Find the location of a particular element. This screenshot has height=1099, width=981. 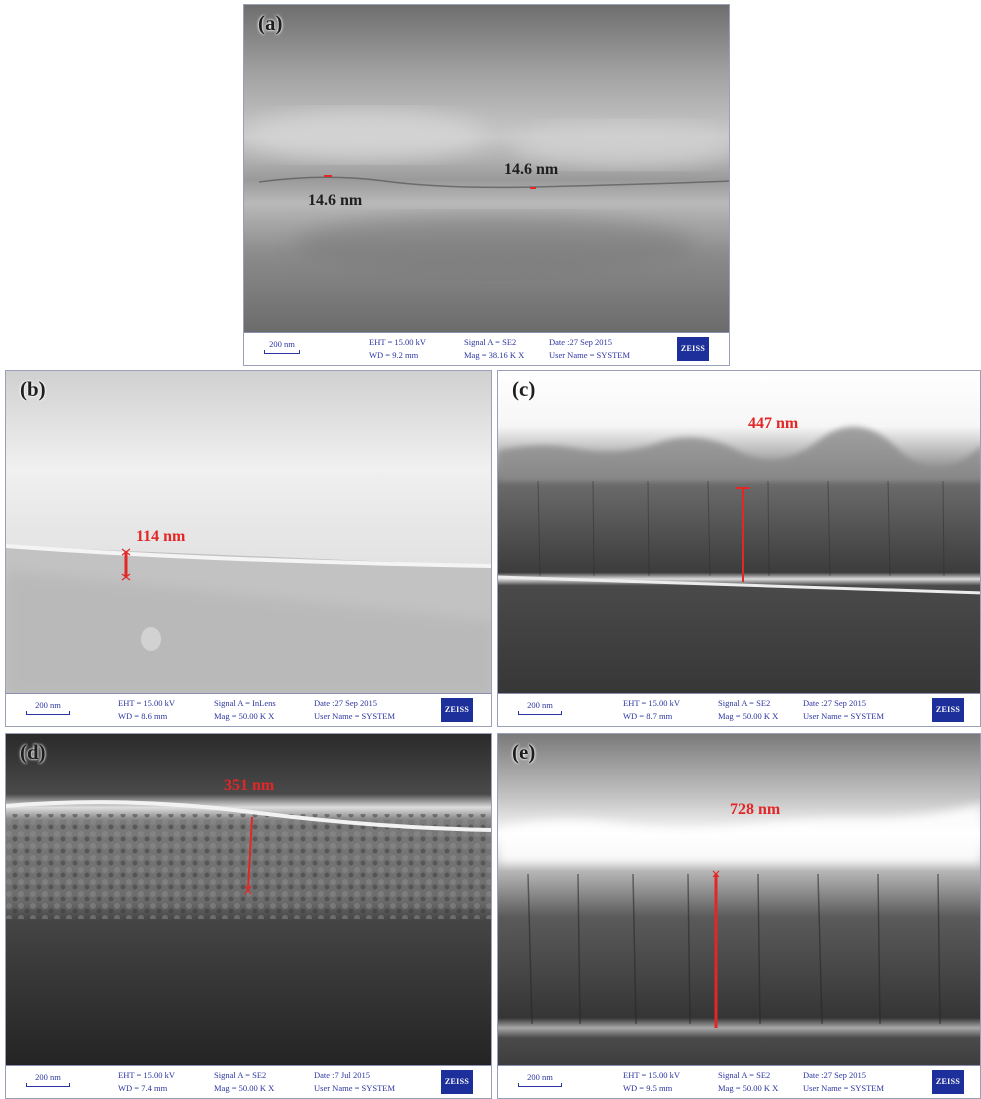

scale-bar-e: 200 nm is located at coordinates (540, 1079).